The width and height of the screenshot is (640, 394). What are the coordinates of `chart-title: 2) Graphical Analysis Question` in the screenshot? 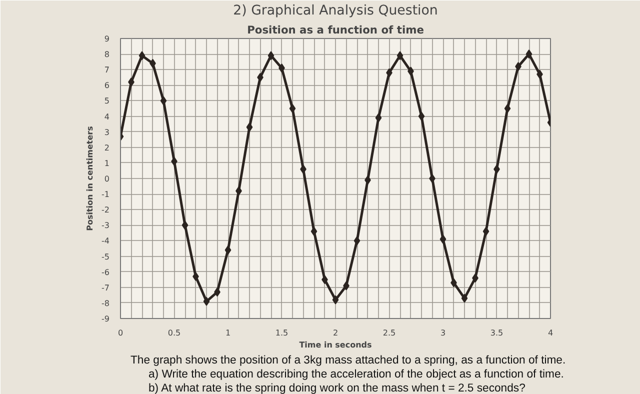 It's located at (335, 11).